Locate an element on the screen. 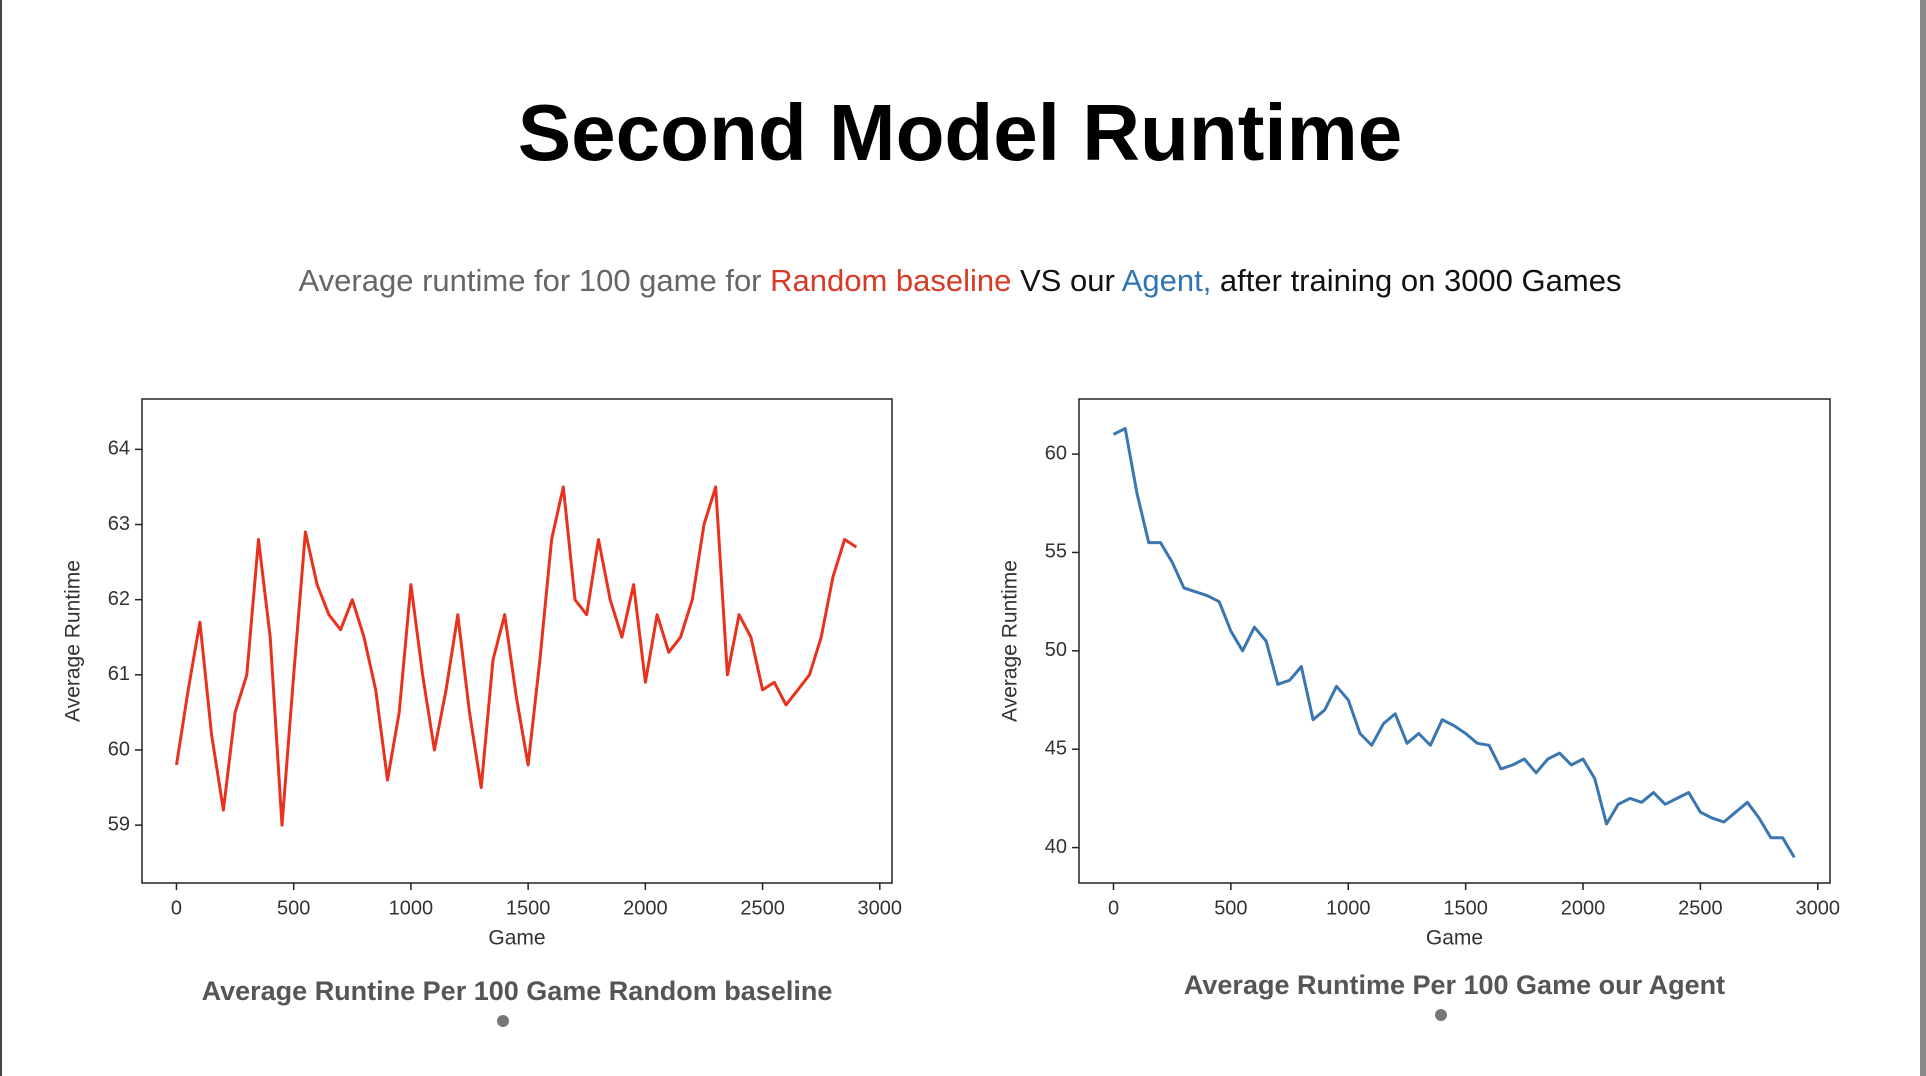  y-tick-label: 61 is located at coordinates (119, 674).